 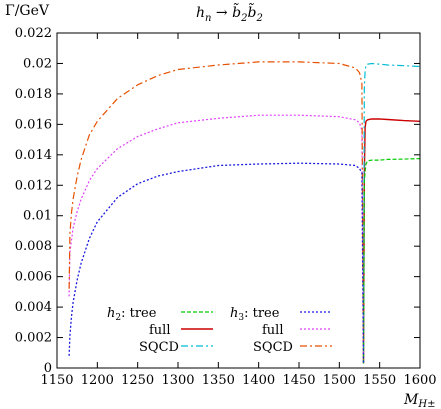 I want to click on series-line-h2-full, so click(x=391, y=241).